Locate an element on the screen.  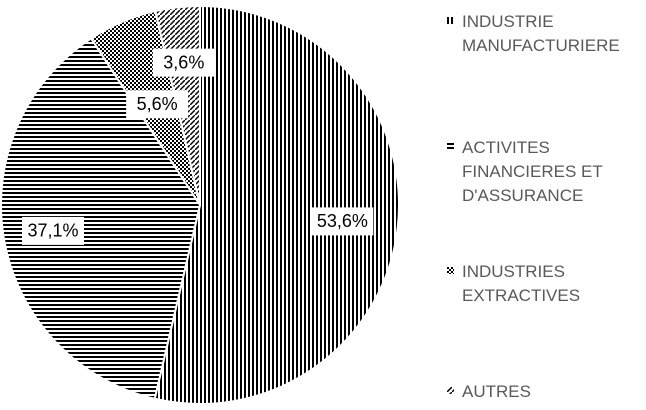
data-label: 53,6% is located at coordinates (342, 221).